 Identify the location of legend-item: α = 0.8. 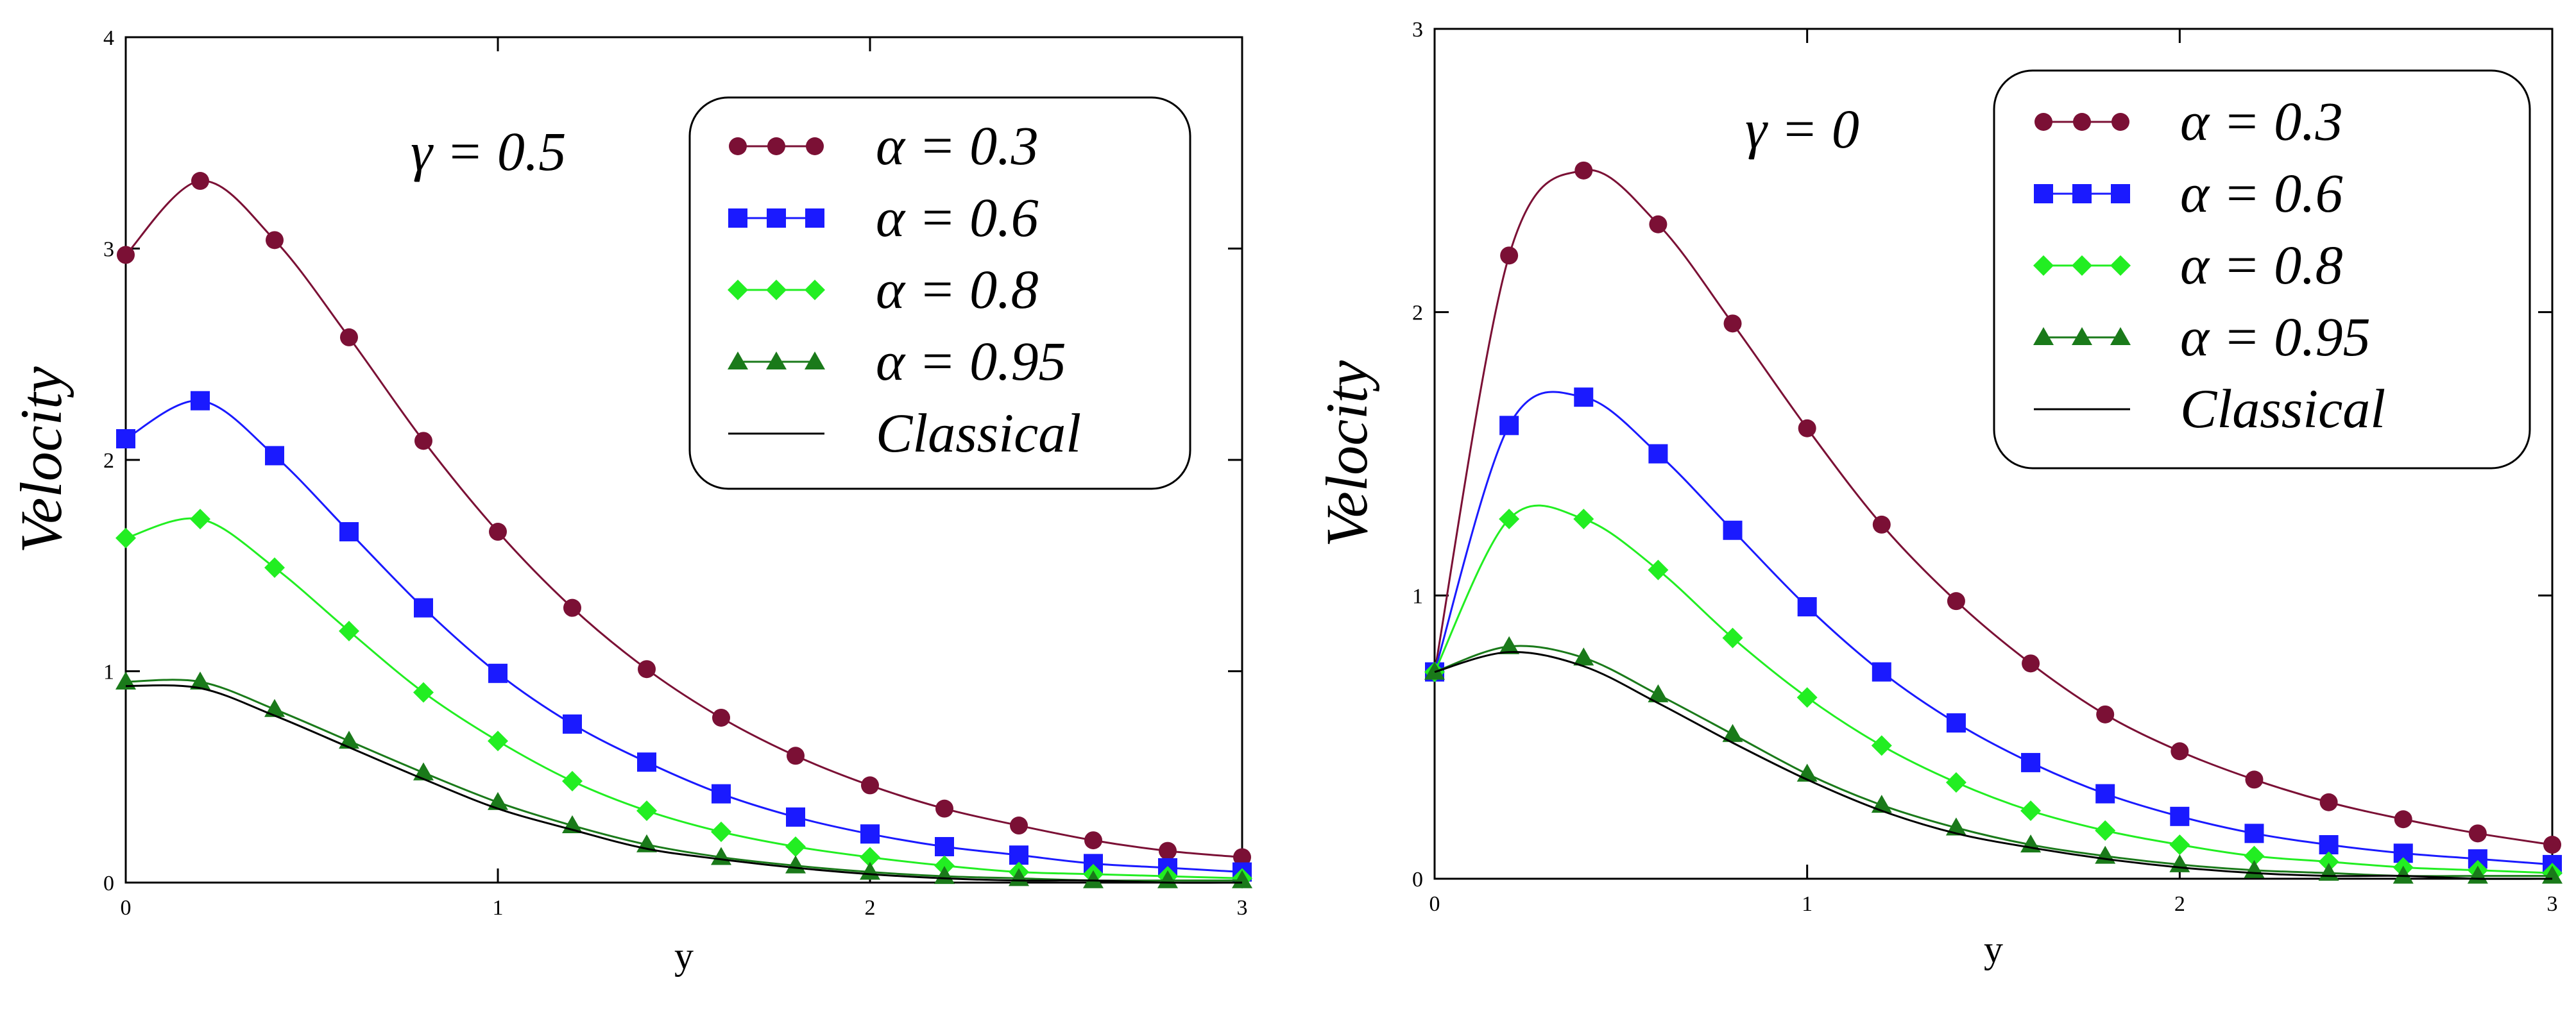
(2188, 265).